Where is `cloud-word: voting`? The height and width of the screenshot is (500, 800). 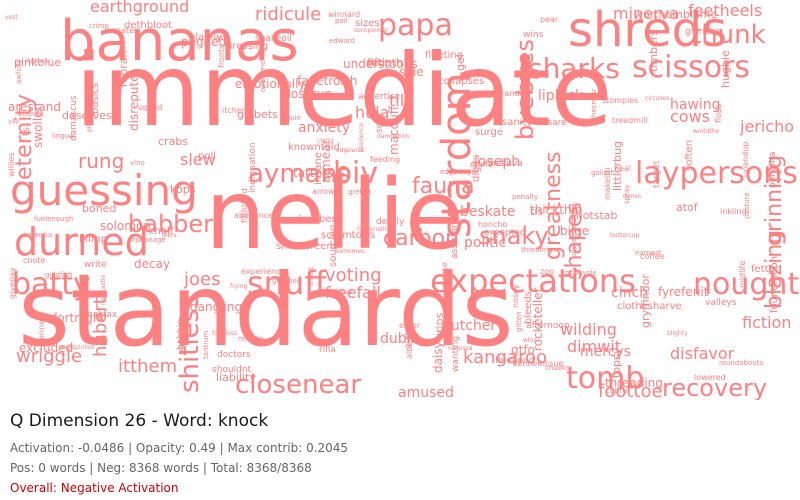 cloud-word: voting is located at coordinates (353, 275).